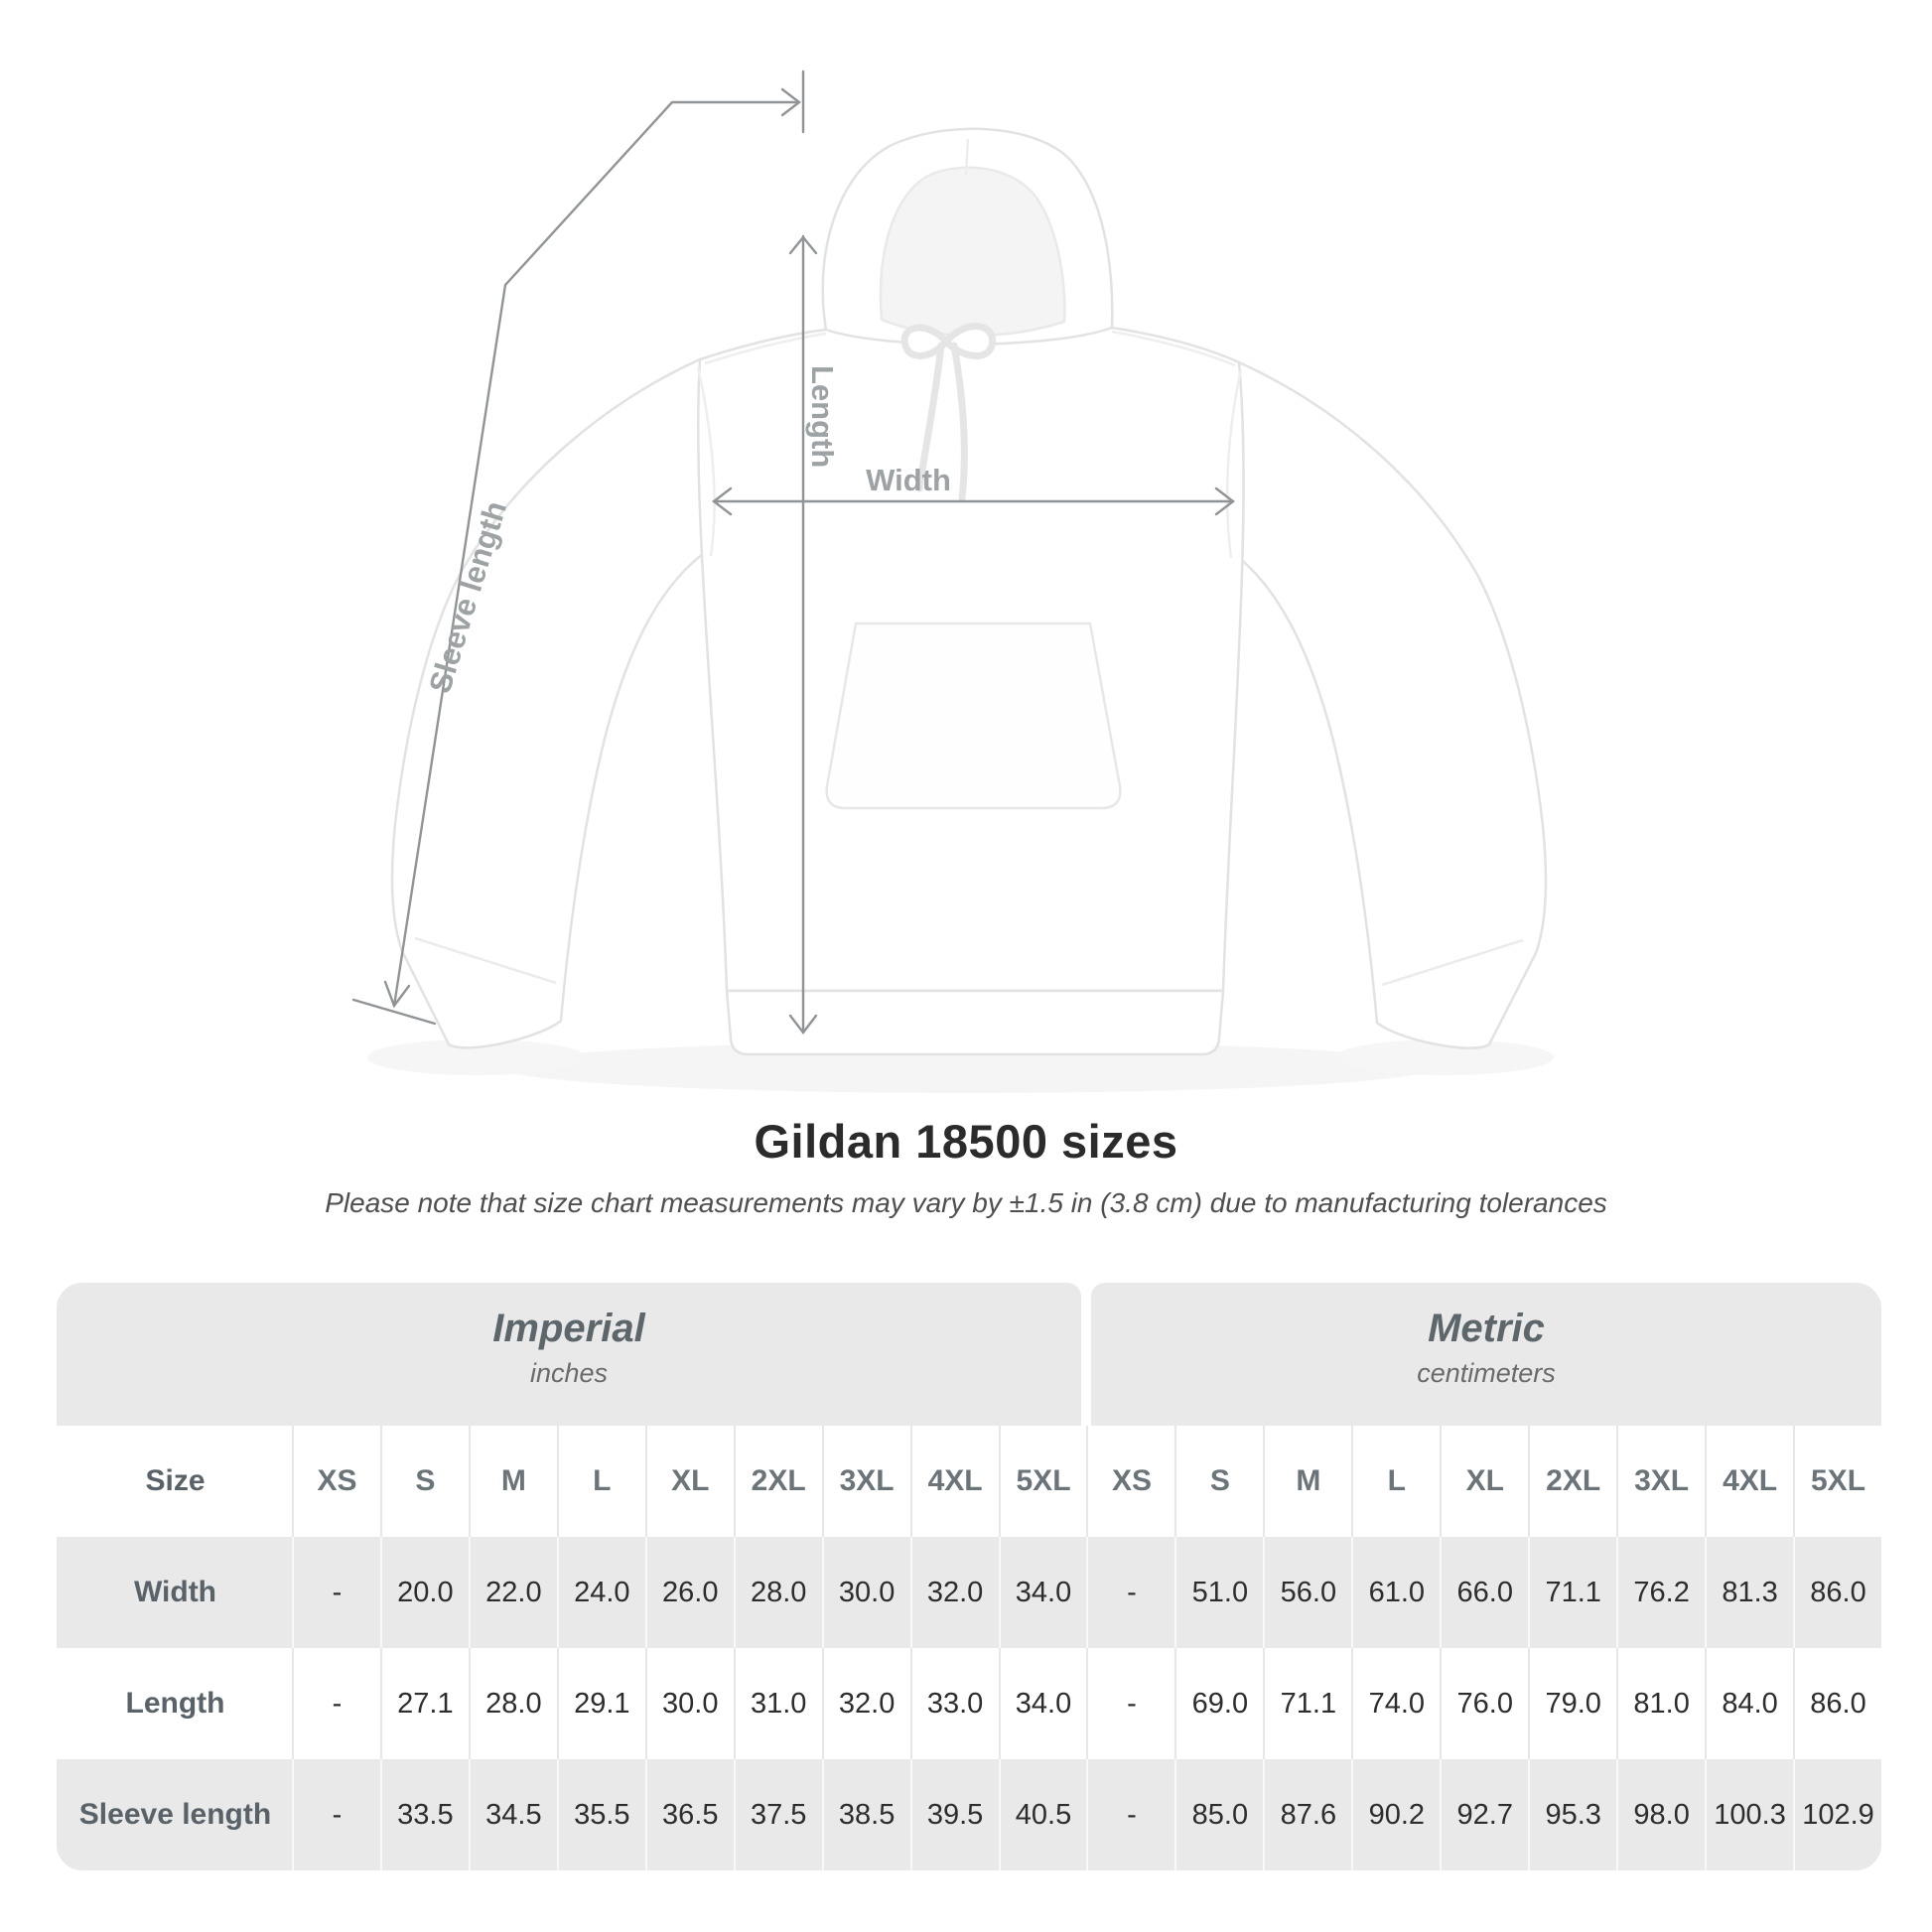 This screenshot has width=1932, height=1932. Describe the element at coordinates (866, 1815) in the screenshot. I see `imperial-value-cell: 38.5` at that location.